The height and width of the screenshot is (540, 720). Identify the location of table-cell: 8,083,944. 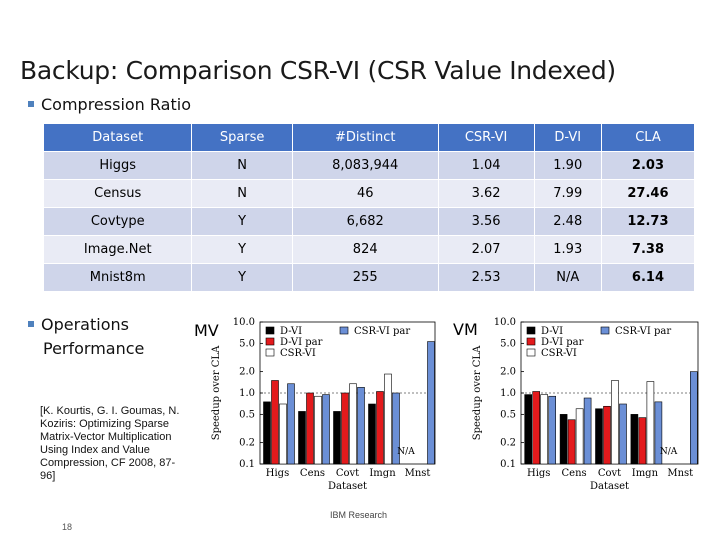
(365, 165).